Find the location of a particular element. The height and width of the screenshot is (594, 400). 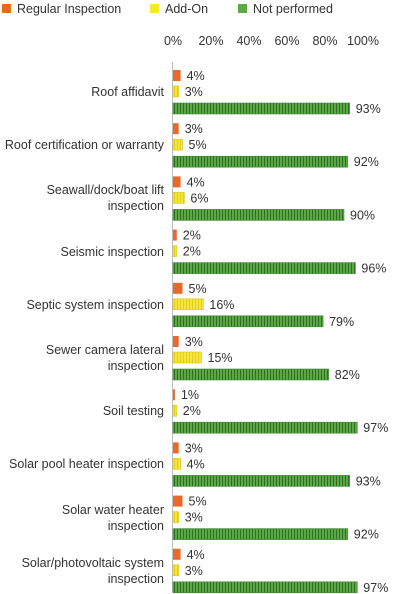

legend-label-regular-inspection: Regular Inspection is located at coordinates (69, 9).